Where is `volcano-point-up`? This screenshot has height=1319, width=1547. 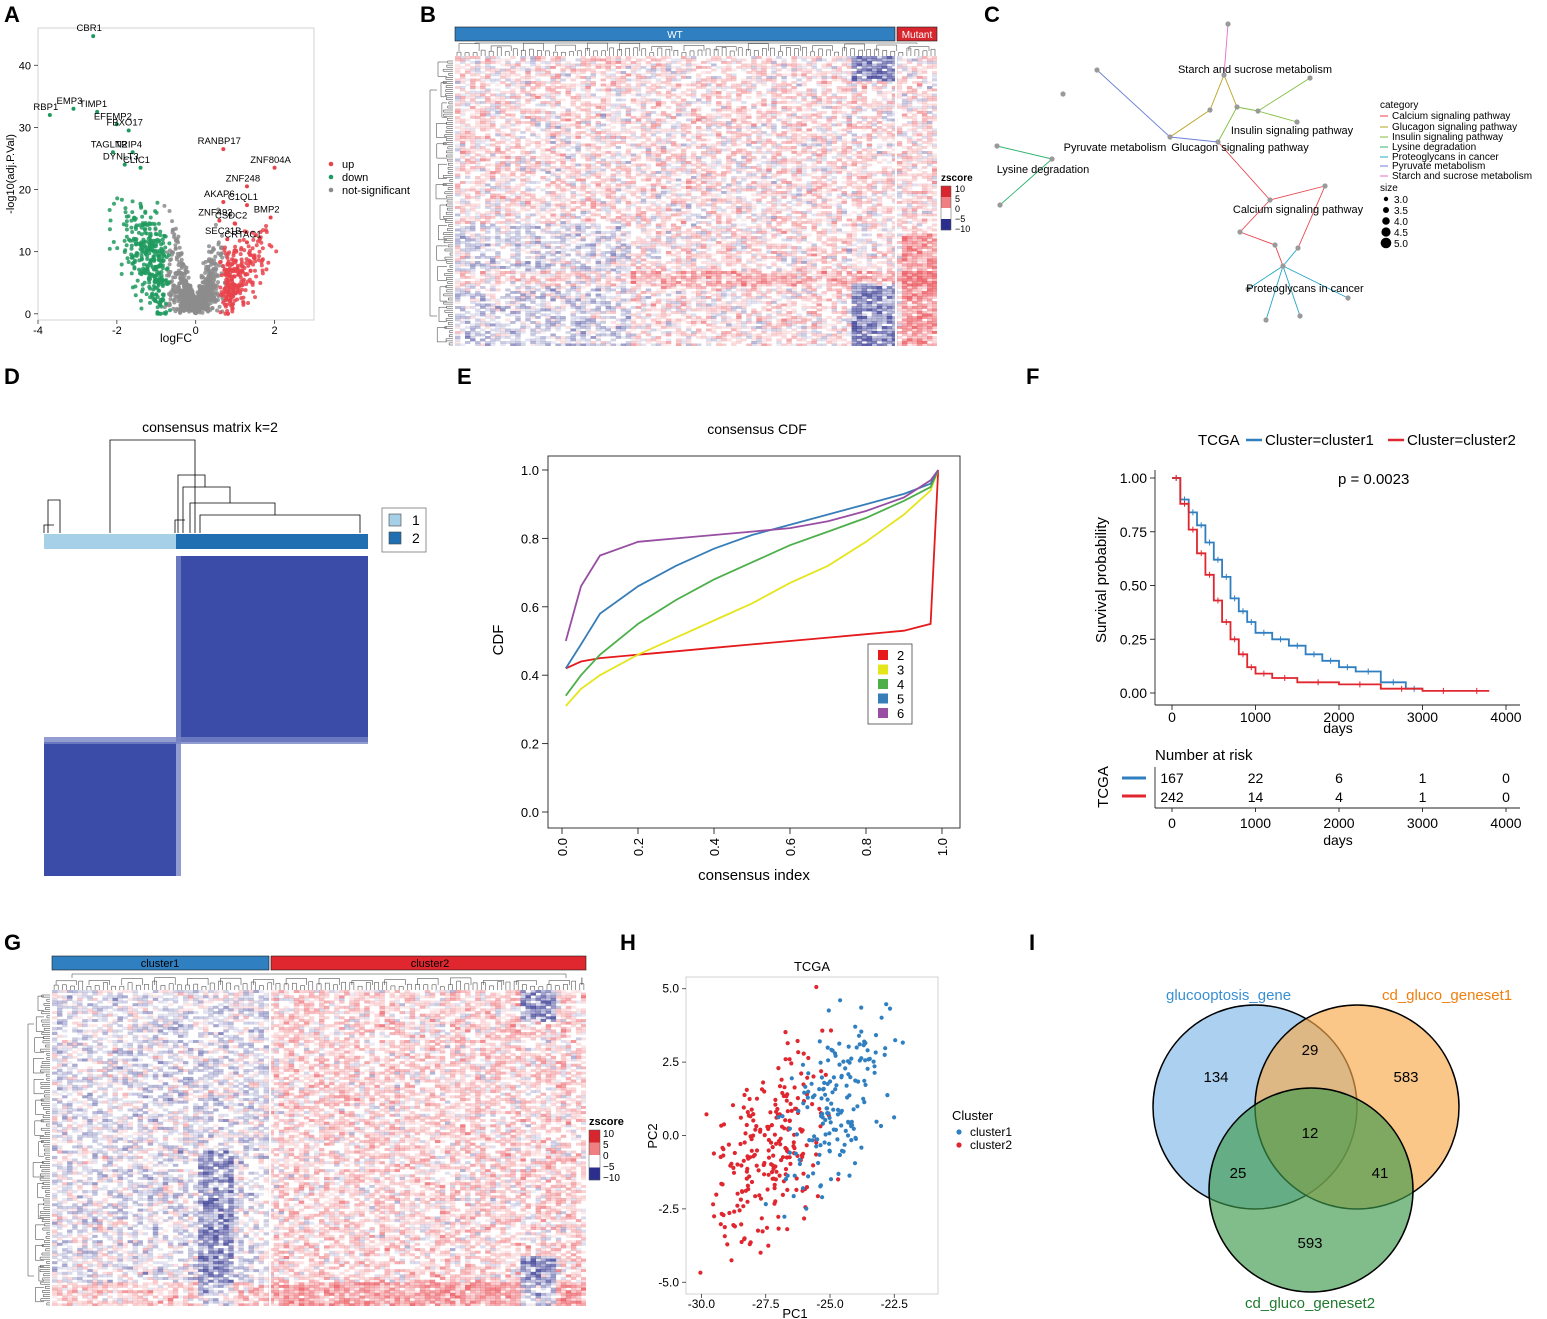
volcano-point-up is located at coordinates (234, 250).